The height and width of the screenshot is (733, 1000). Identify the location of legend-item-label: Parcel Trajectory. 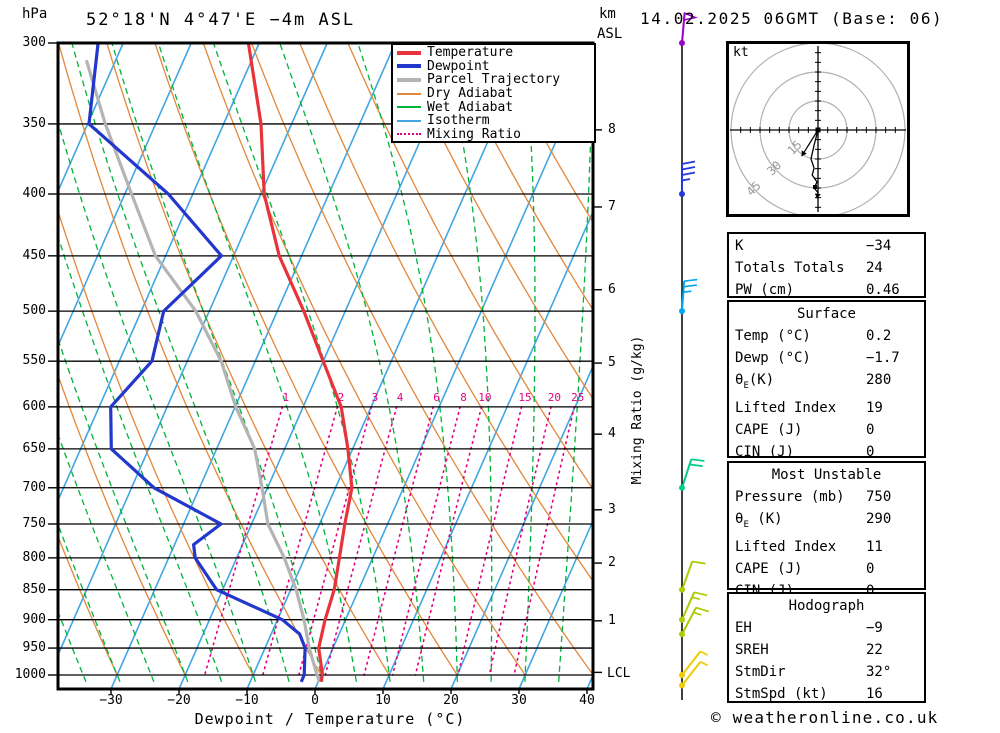
(494, 80).